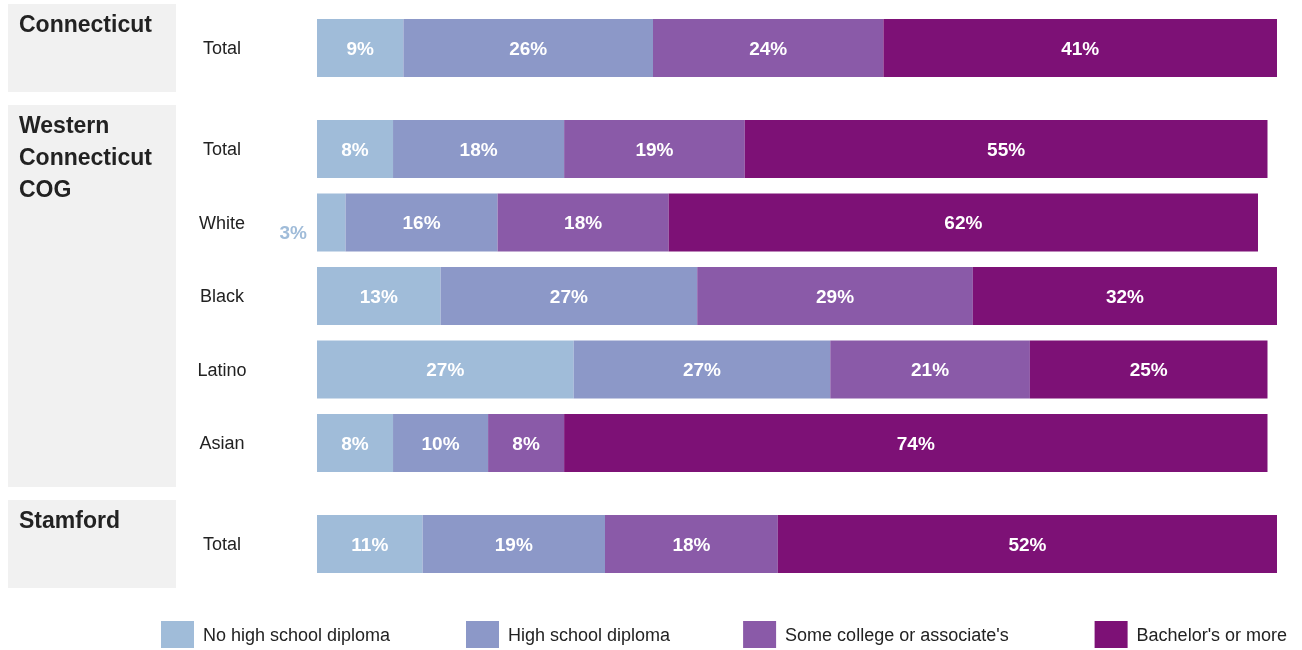  Describe the element at coordinates (86, 24) in the screenshot. I see `text: Connecticut` at that location.